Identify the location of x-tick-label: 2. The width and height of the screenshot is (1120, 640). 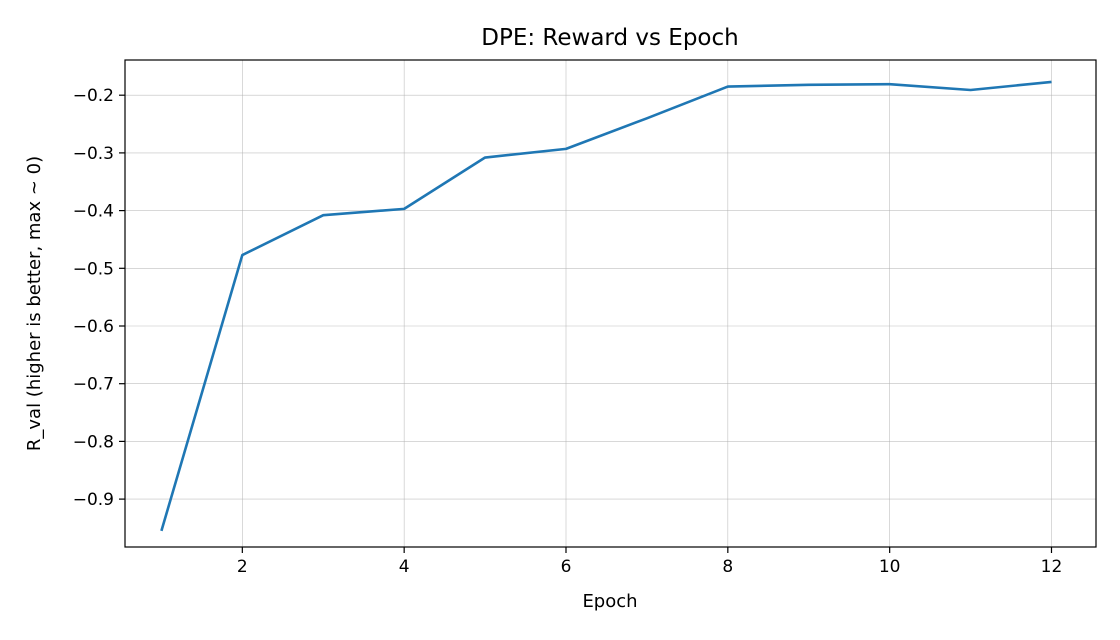
(242, 567).